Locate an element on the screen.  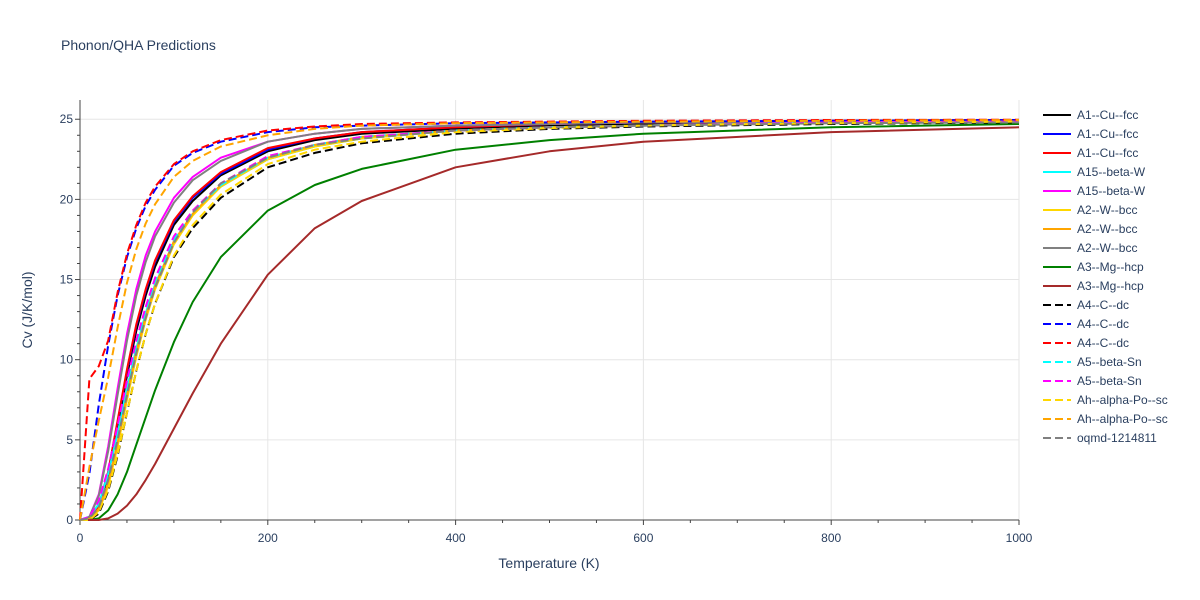
y-tick-label: 25 is located at coordinates (67, 119).